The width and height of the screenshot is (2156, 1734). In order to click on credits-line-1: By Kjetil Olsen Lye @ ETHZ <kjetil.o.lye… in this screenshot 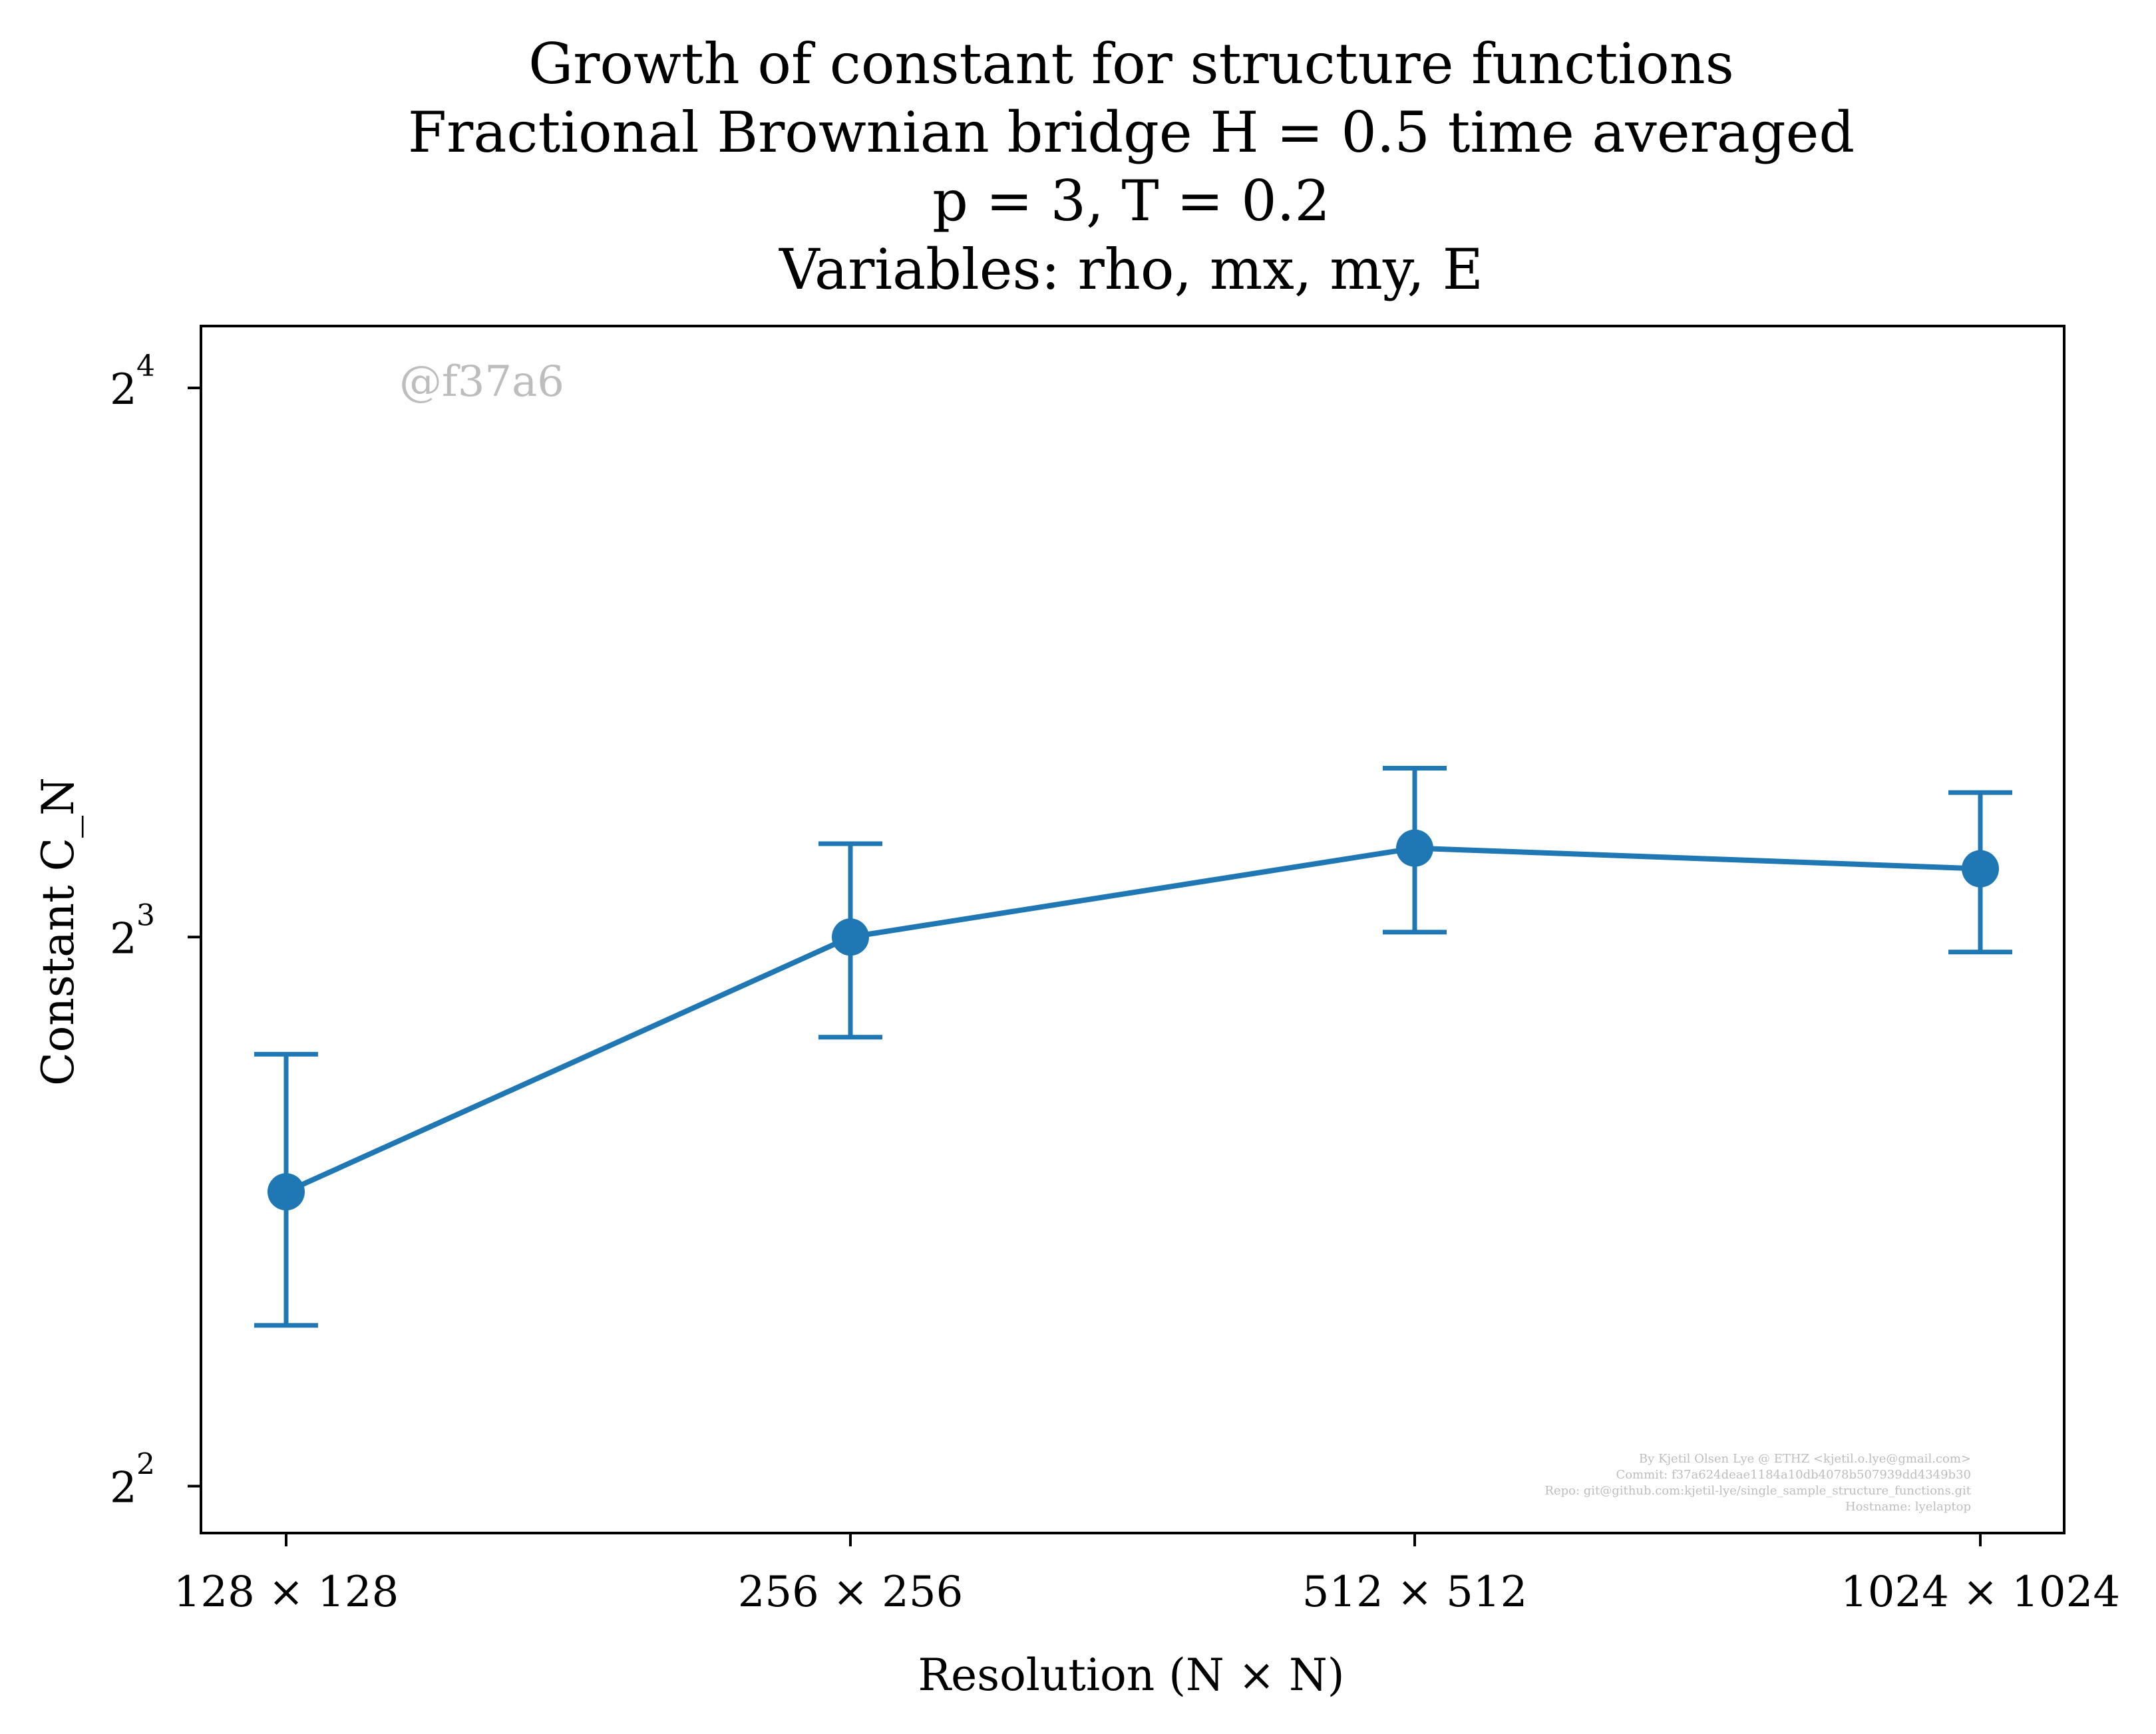, I will do `click(1805, 1459)`.